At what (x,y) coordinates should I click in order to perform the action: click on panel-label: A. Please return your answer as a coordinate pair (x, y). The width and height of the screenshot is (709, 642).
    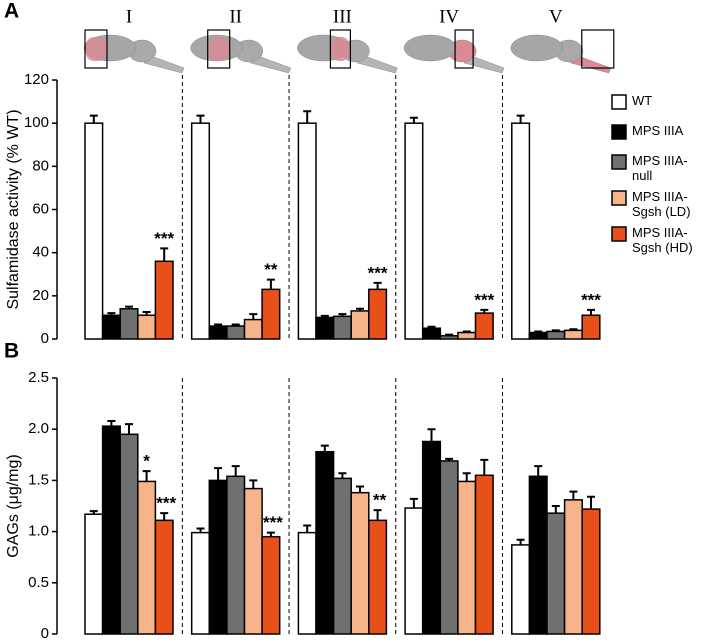
    Looking at the image, I should click on (11, 11).